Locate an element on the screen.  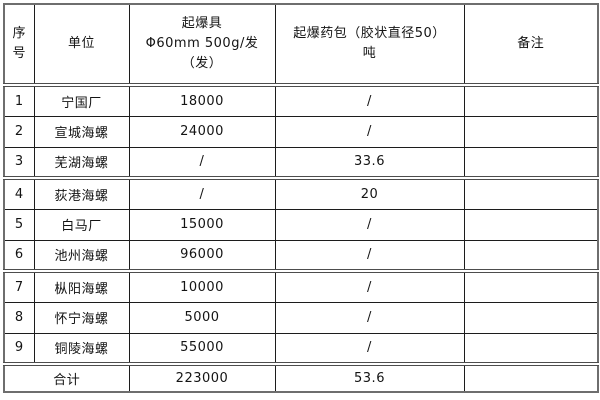
cell-serial: 4 is located at coordinates (19, 193).